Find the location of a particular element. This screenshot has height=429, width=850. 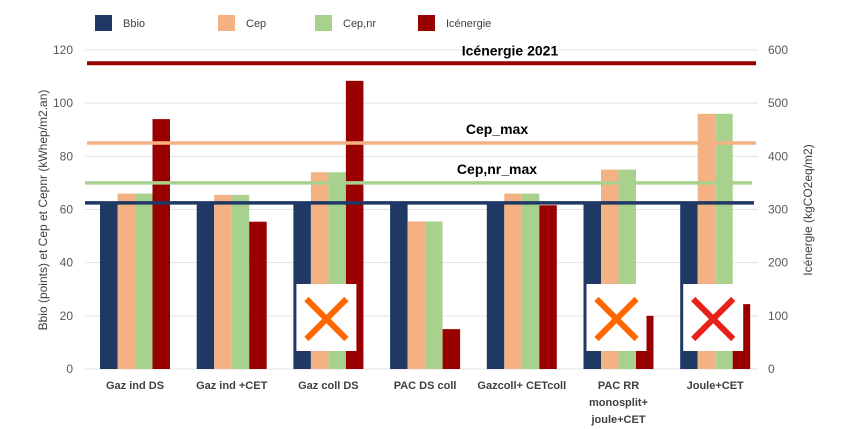

x-tick-label: Joule+CET is located at coordinates (715, 386).